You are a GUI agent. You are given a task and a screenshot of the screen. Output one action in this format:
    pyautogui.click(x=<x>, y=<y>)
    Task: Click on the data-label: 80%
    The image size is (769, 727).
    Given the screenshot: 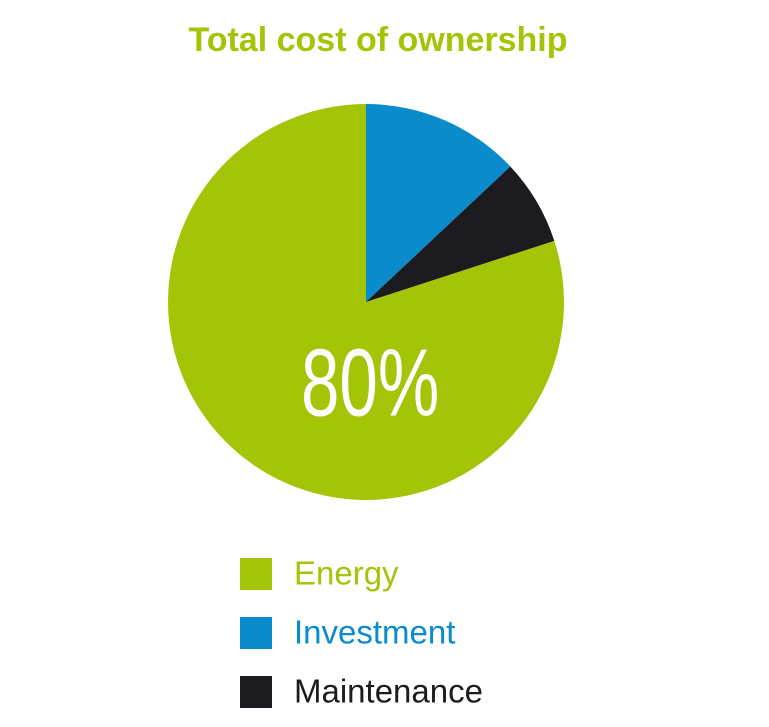 What is the action you would take?
    pyautogui.click(x=370, y=382)
    